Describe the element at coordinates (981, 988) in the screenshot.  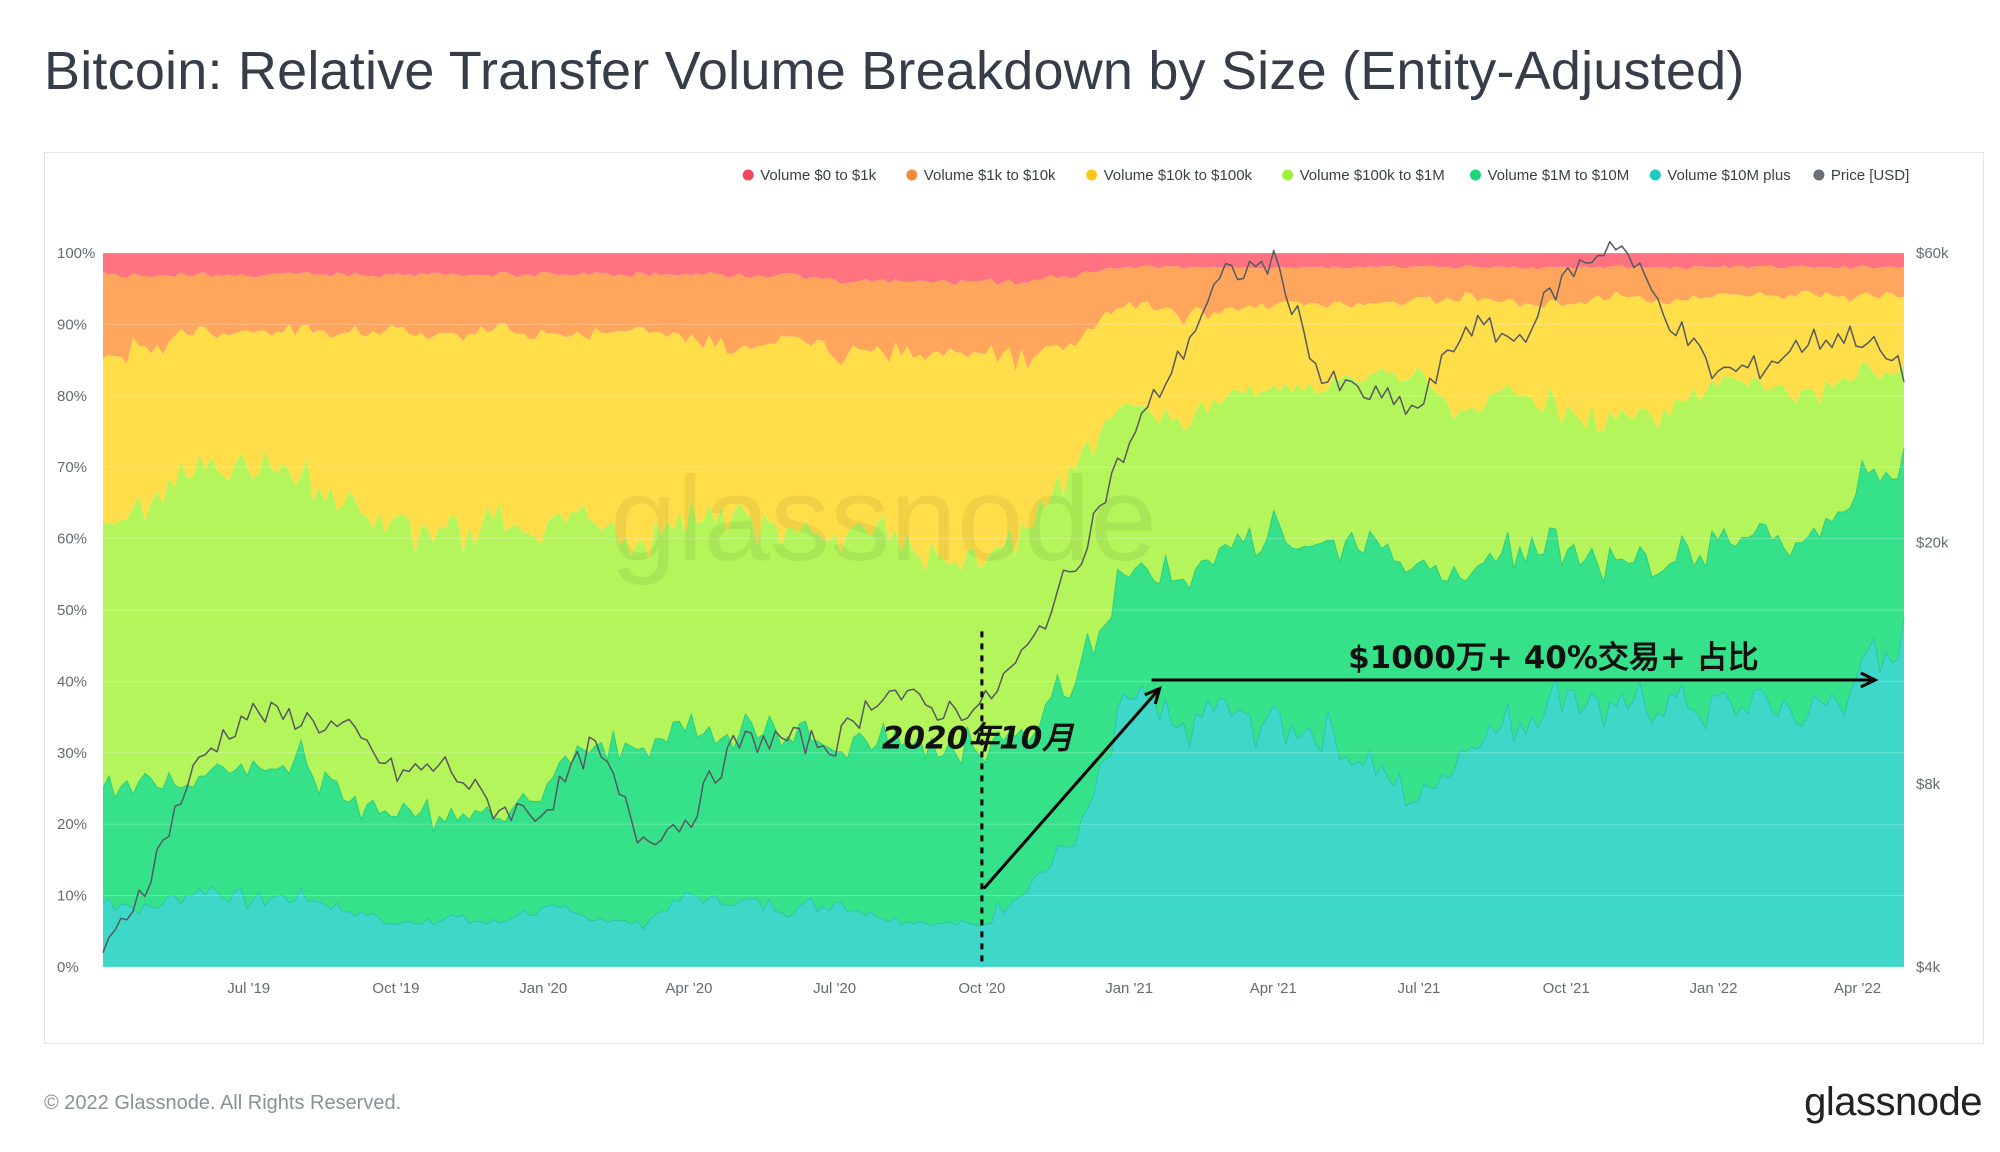
I see `x-tick-label: Oct '20` at that location.